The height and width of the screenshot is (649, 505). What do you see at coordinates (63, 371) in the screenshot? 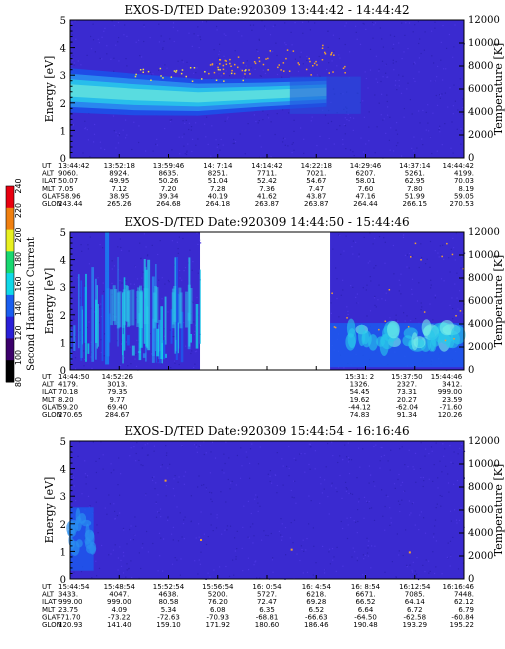
I see `y-tick-label: 0` at bounding box center [63, 371].